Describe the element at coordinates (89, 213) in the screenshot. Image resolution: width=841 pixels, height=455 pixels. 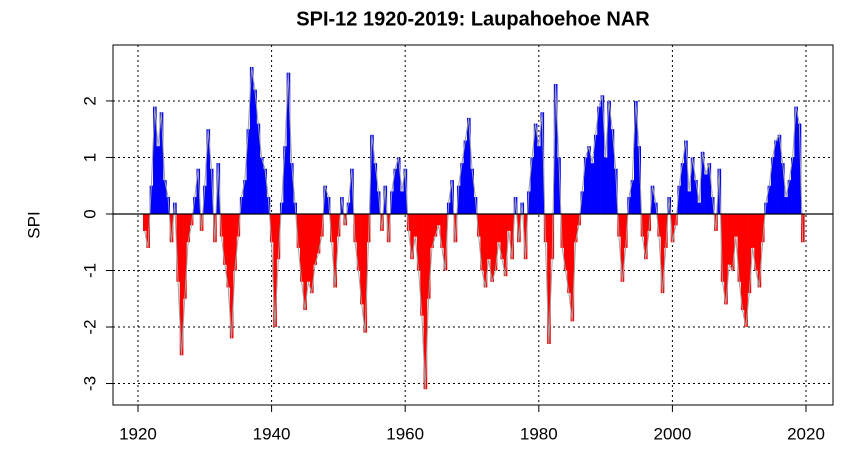
I see `y-tick-label: 0` at that location.